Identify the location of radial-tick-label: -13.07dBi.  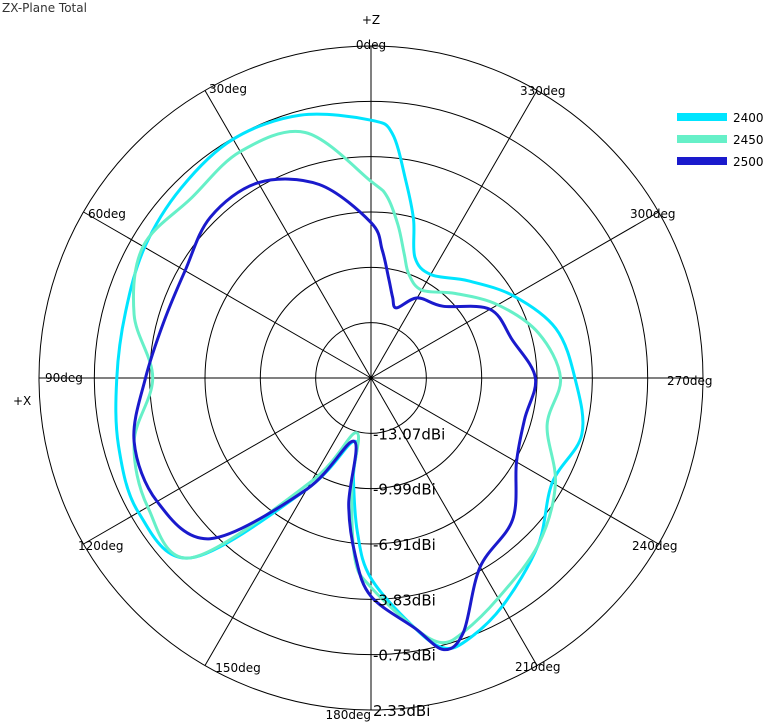
(409, 434).